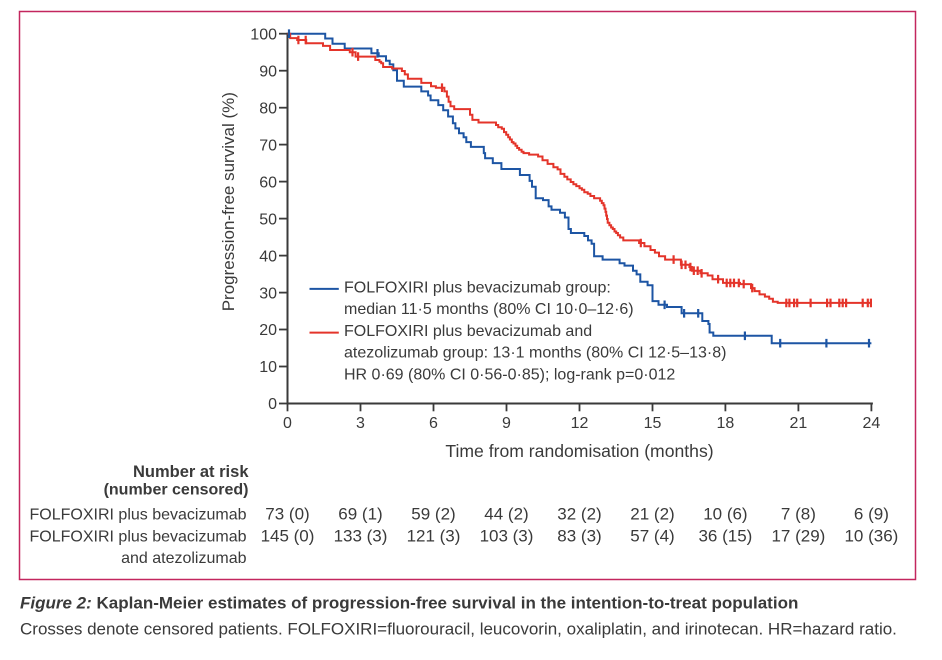 The width and height of the screenshot is (942, 660). What do you see at coordinates (361, 536) in the screenshot?
I see `svg-text: 133 (3)` at bounding box center [361, 536].